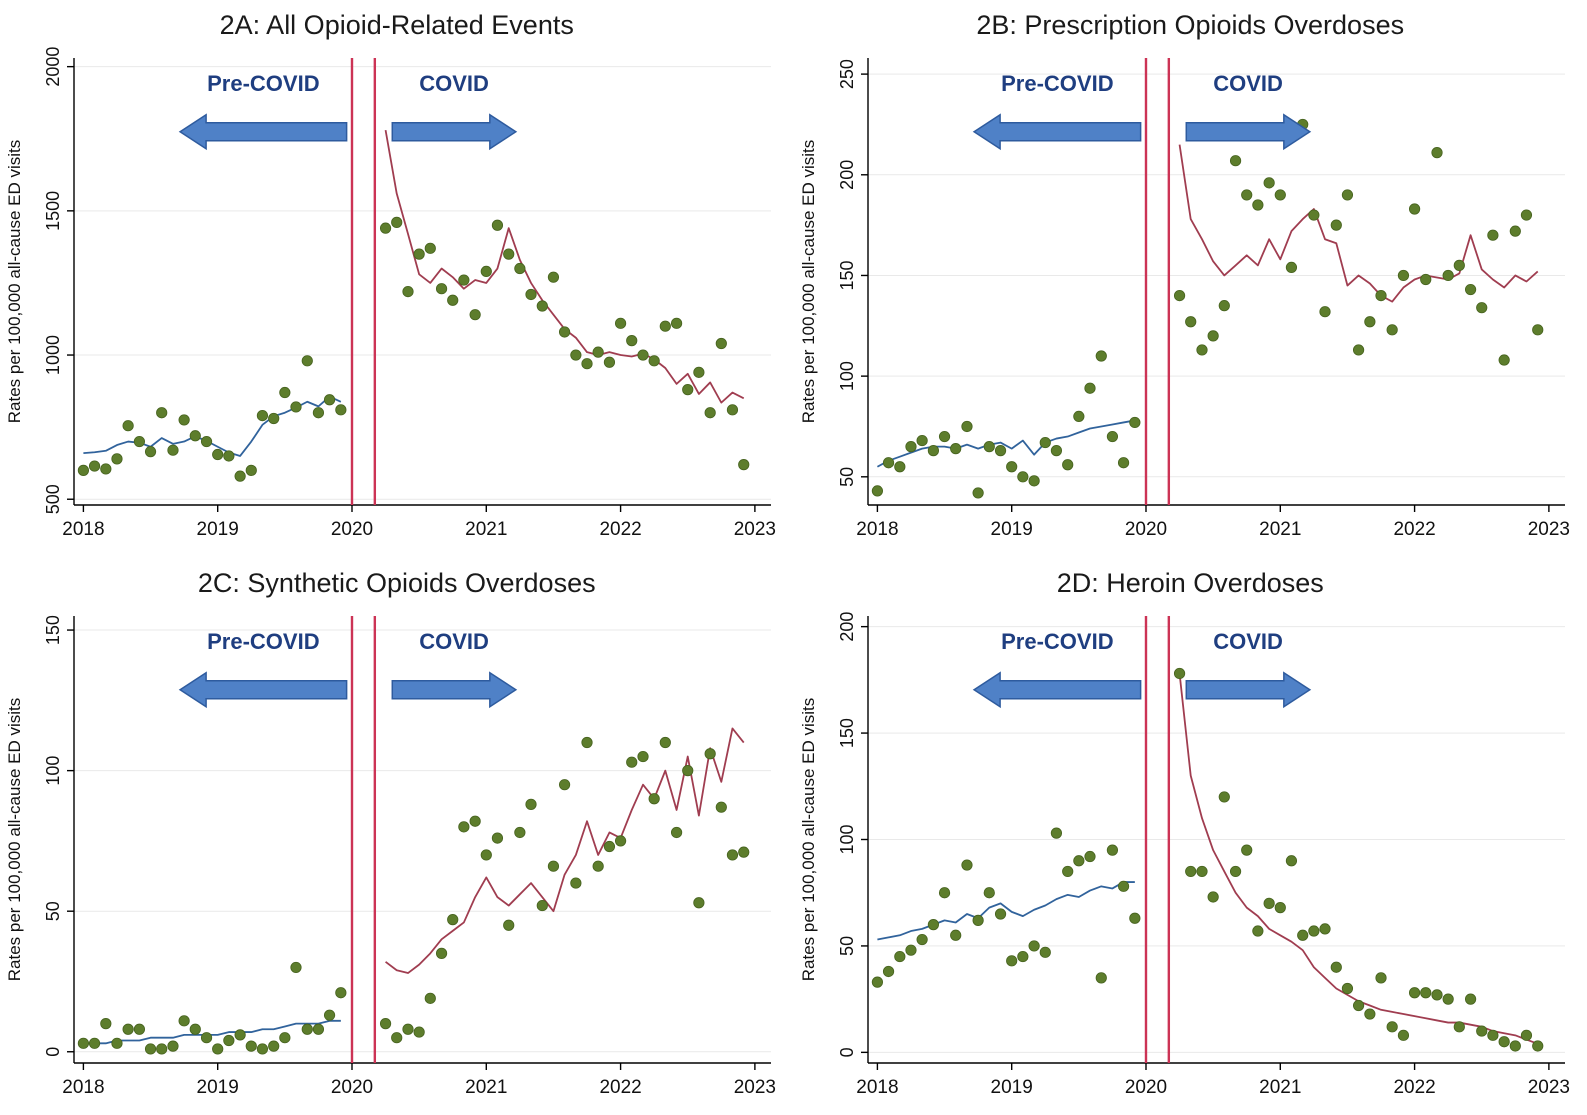 The image size is (1587, 1115). What do you see at coordinates (53, 211) in the screenshot?
I see `svg-text: 1500` at bounding box center [53, 211].